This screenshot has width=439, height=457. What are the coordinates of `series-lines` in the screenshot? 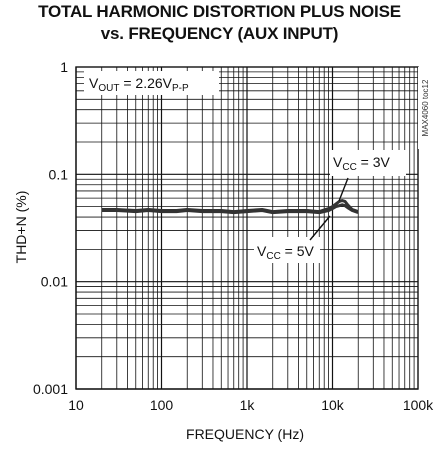 It's located at (230, 207).